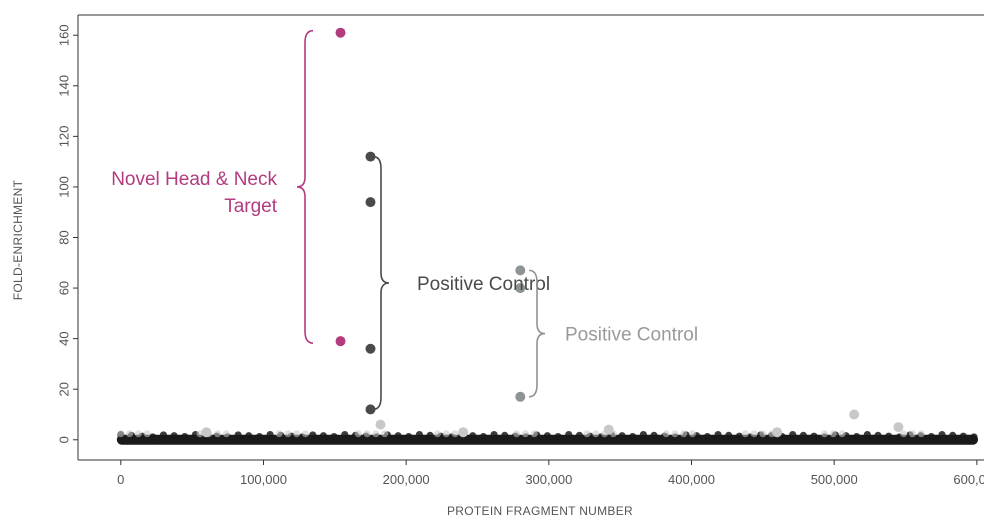  I want to click on x-tick-label: 0, so click(120, 479).